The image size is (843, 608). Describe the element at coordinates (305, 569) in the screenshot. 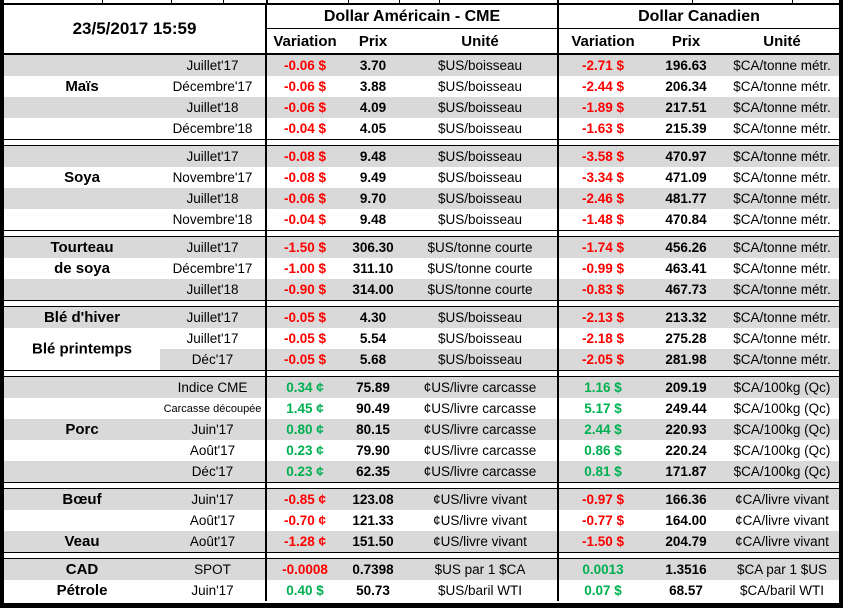

I see `us-variation-cell: -0.0008` at that location.